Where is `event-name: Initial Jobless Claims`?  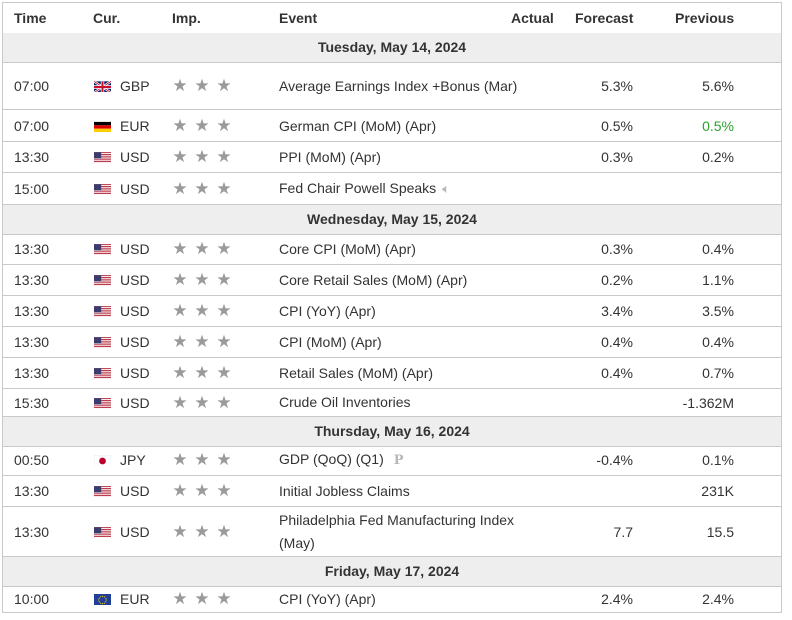
event-name: Initial Jobless Claims is located at coordinates (399, 491).